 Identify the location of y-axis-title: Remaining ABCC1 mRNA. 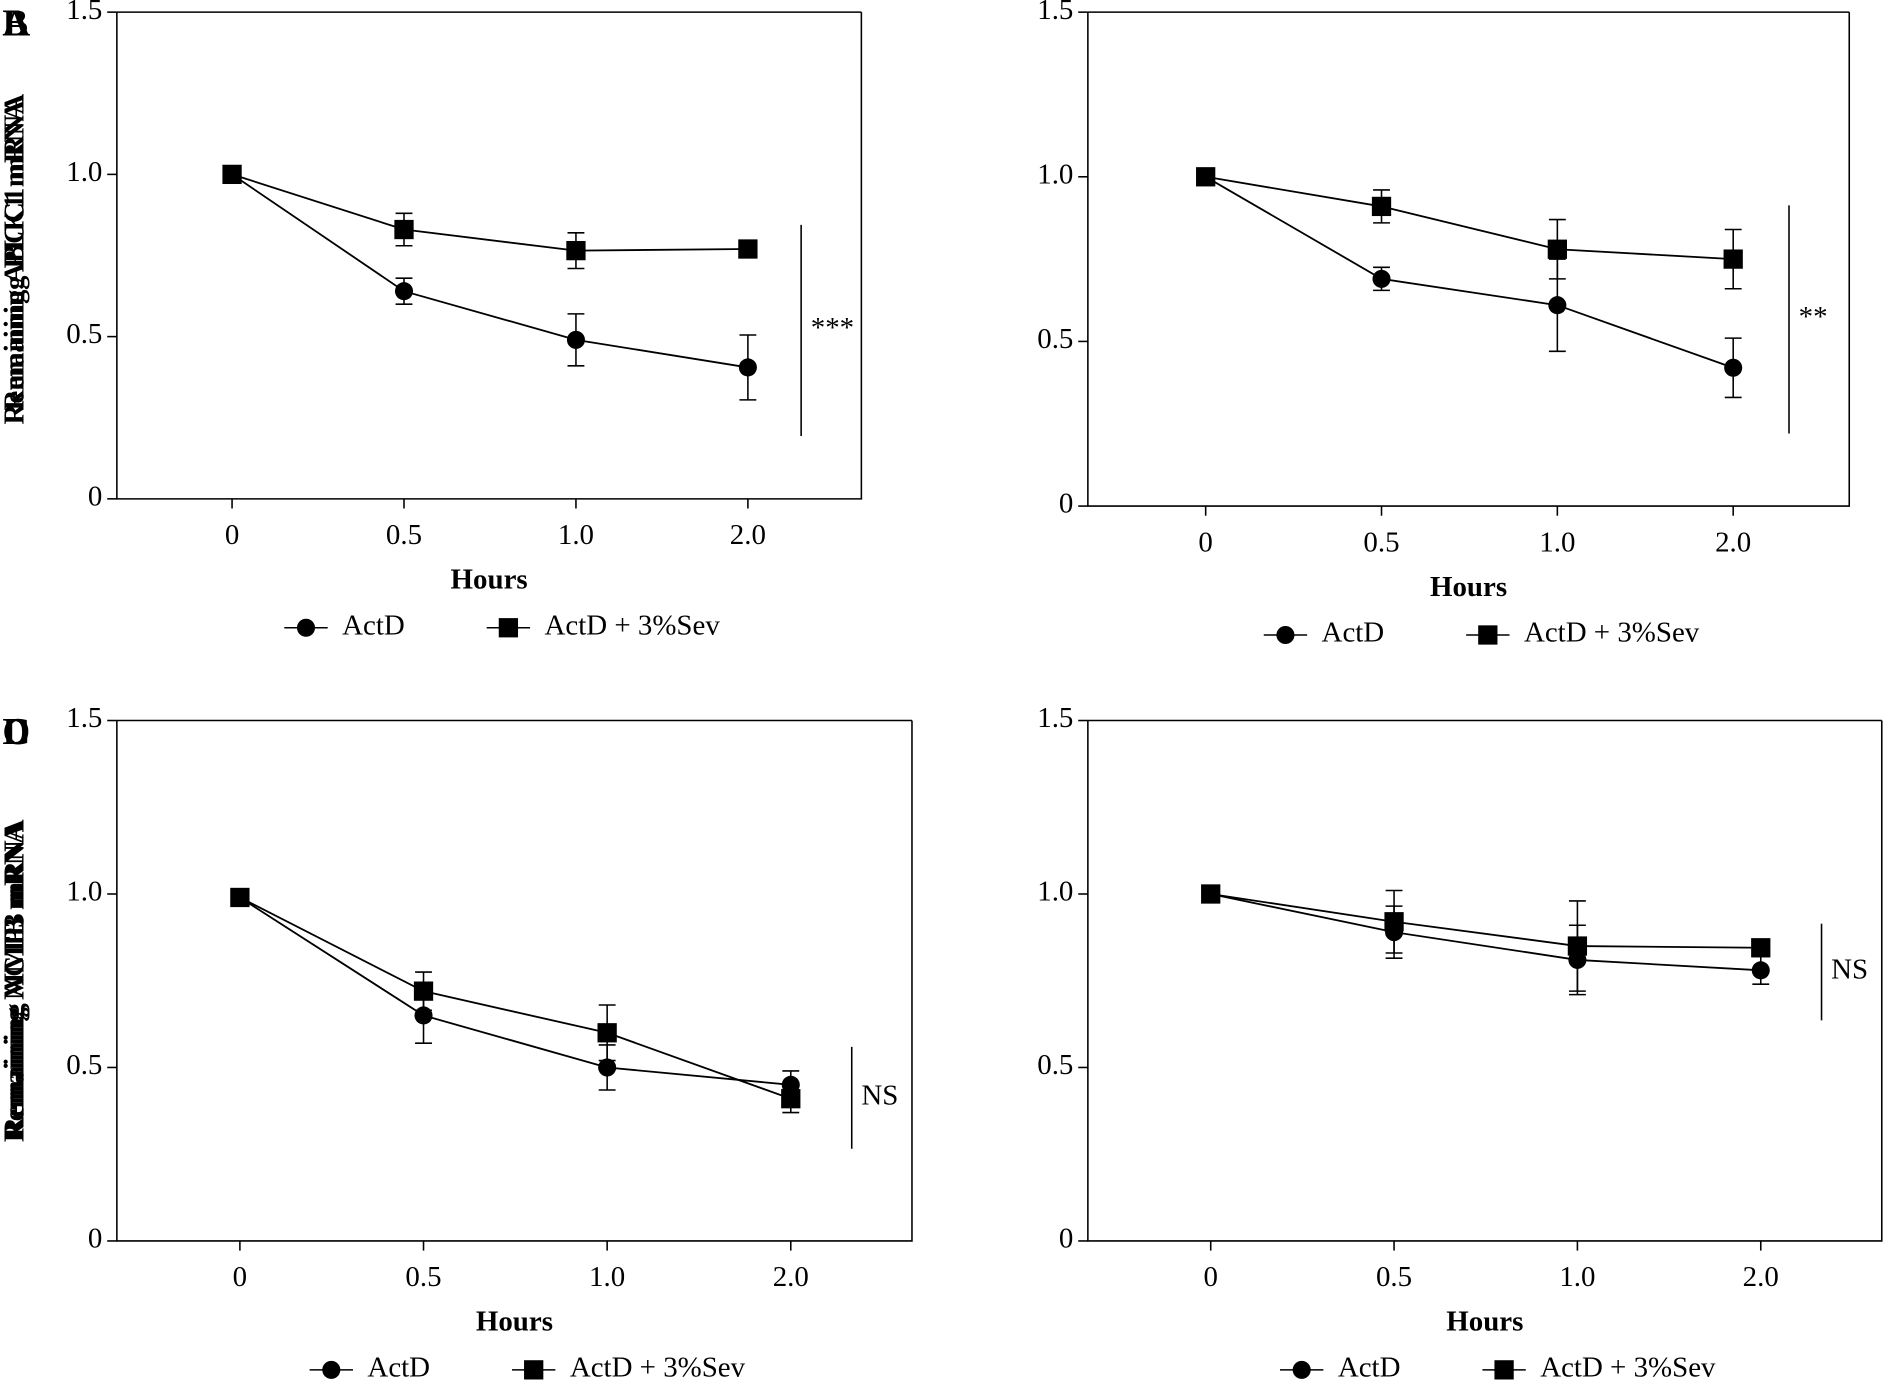
(15, 259).